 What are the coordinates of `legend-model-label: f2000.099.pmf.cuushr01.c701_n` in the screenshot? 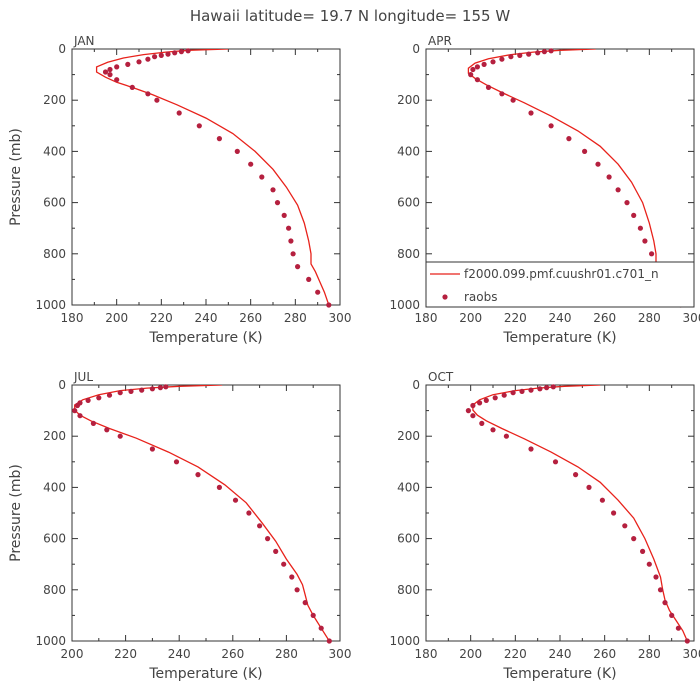 It's located at (561, 274).